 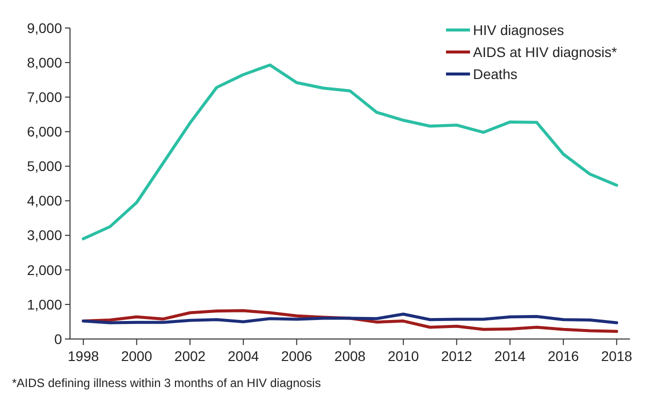 What do you see at coordinates (545, 52) in the screenshot?
I see `legend-label: AIDS at HIV diagnosis*` at bounding box center [545, 52].